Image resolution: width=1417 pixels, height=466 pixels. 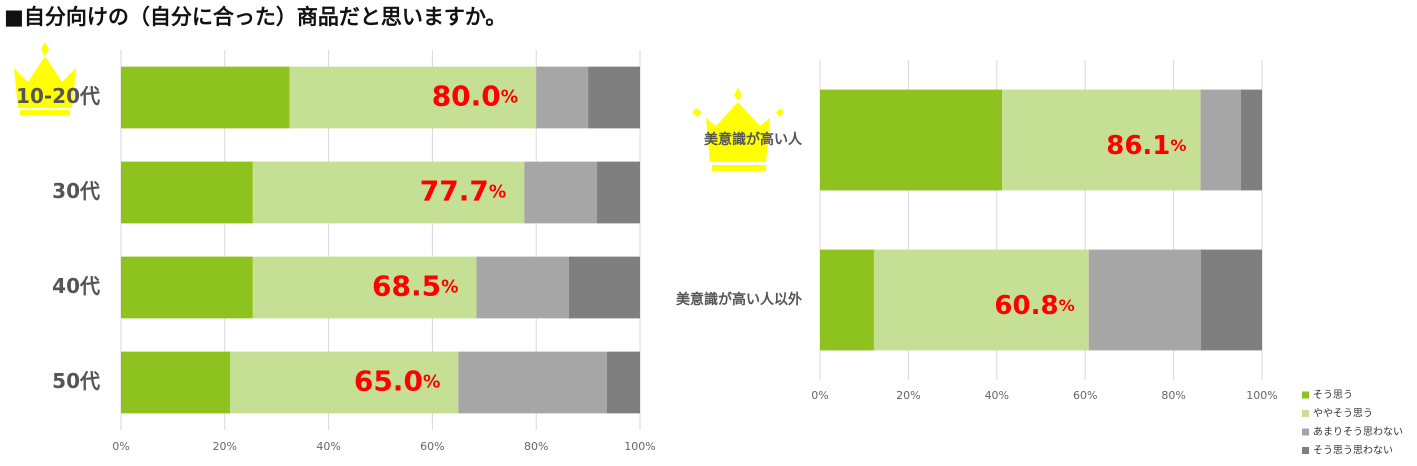 I want to click on annotation: 68.5%, so click(x=415, y=286).